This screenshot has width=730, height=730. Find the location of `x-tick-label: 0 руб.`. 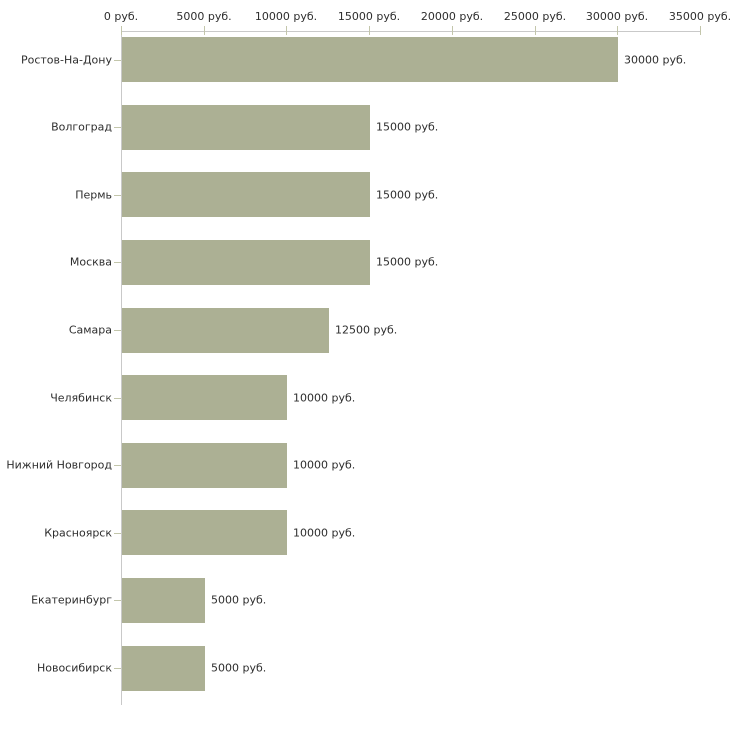

x-tick-label: 0 руб. is located at coordinates (121, 16).